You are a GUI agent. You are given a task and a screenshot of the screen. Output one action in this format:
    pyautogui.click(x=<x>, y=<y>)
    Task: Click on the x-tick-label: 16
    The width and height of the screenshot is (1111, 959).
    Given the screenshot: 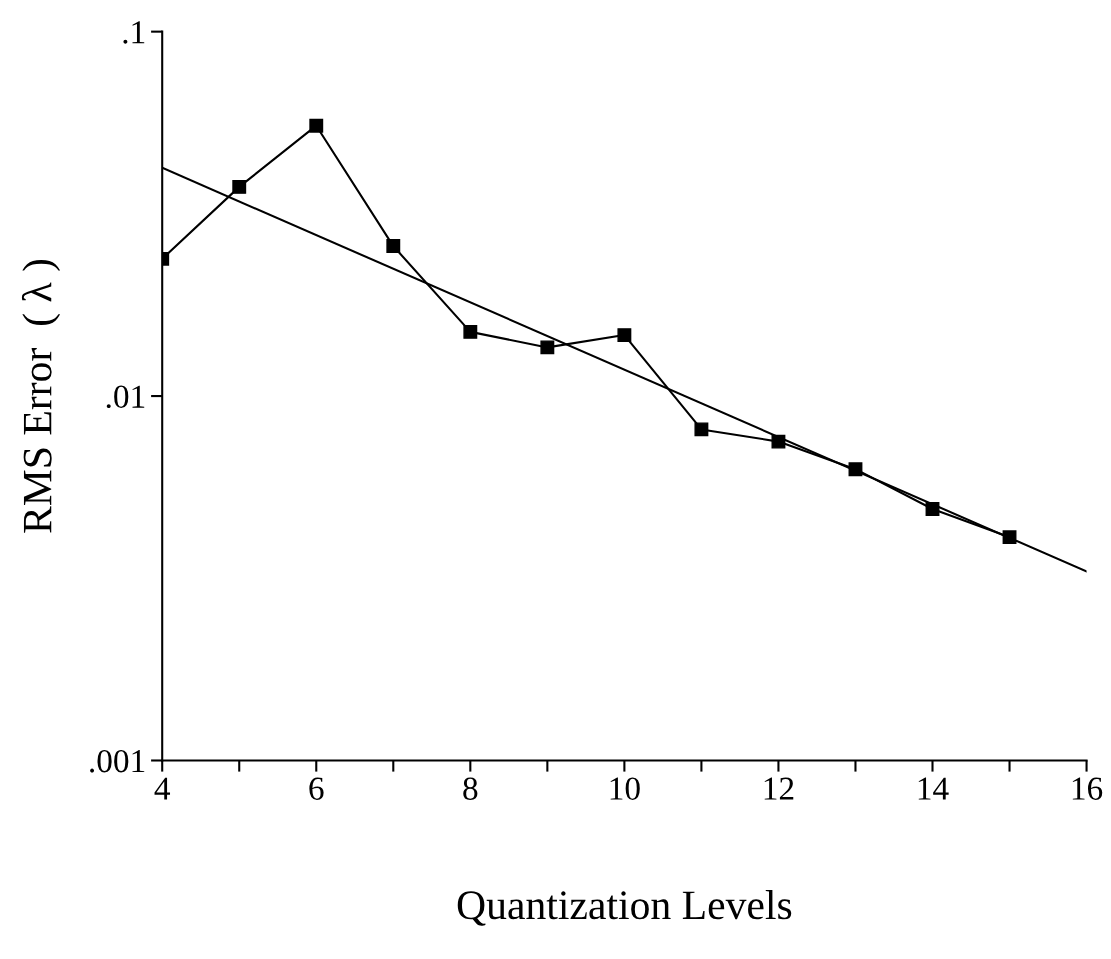 What is the action you would take?
    pyautogui.click(x=1087, y=788)
    